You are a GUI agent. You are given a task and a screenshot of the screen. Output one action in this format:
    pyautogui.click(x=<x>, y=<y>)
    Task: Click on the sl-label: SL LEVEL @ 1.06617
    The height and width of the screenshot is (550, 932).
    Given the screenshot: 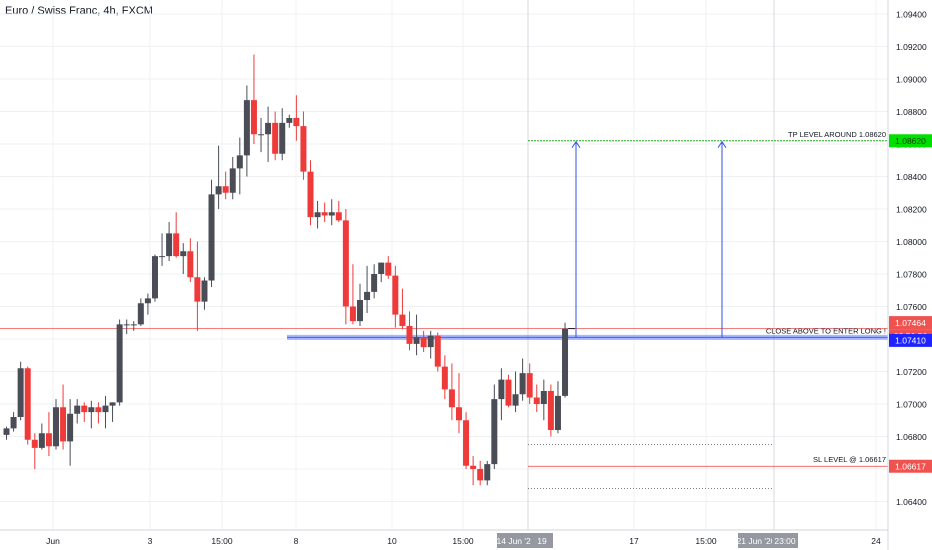 What is the action you would take?
    pyautogui.click(x=849, y=459)
    